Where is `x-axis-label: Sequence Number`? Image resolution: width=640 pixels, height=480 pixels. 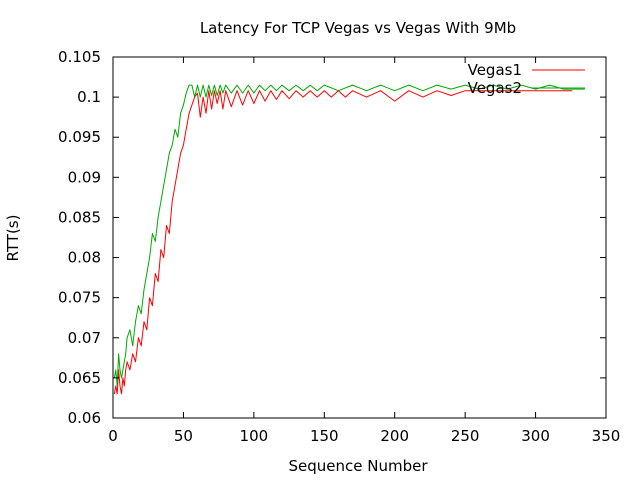 x-axis-label: Sequence Number is located at coordinates (358, 466).